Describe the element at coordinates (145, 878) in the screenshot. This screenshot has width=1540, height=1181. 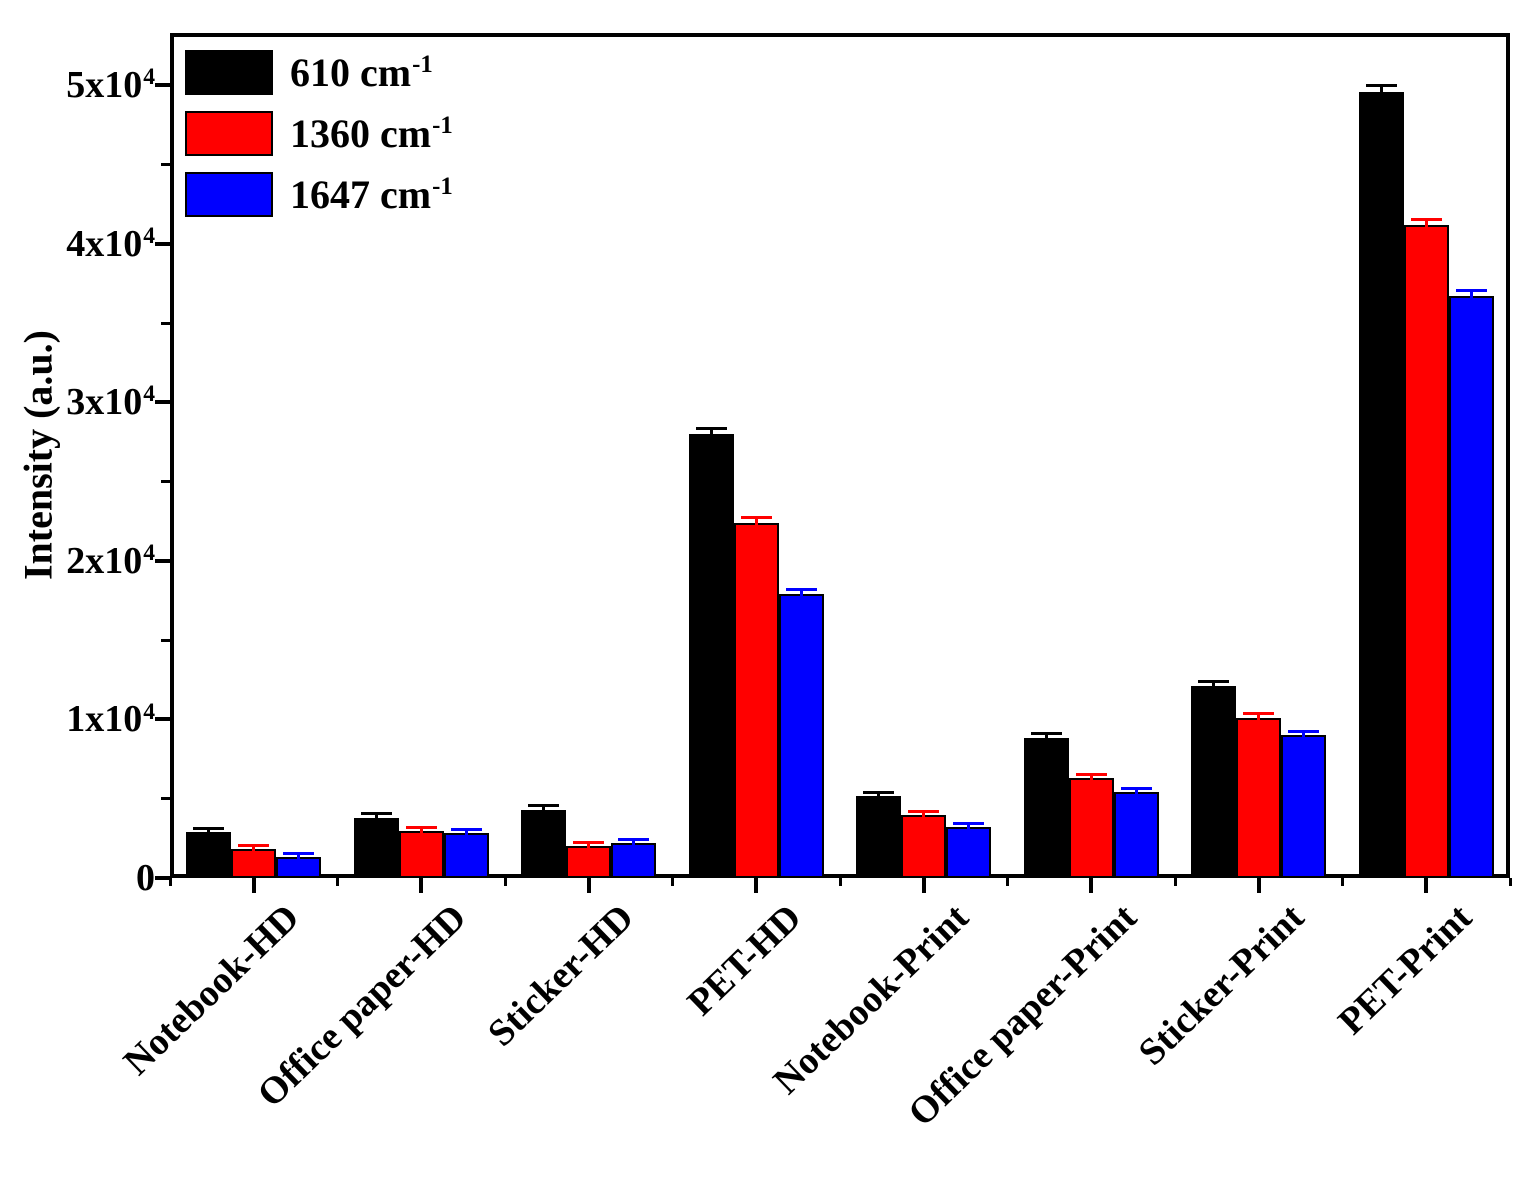
I see `y-axis-tick-label: 0` at that location.